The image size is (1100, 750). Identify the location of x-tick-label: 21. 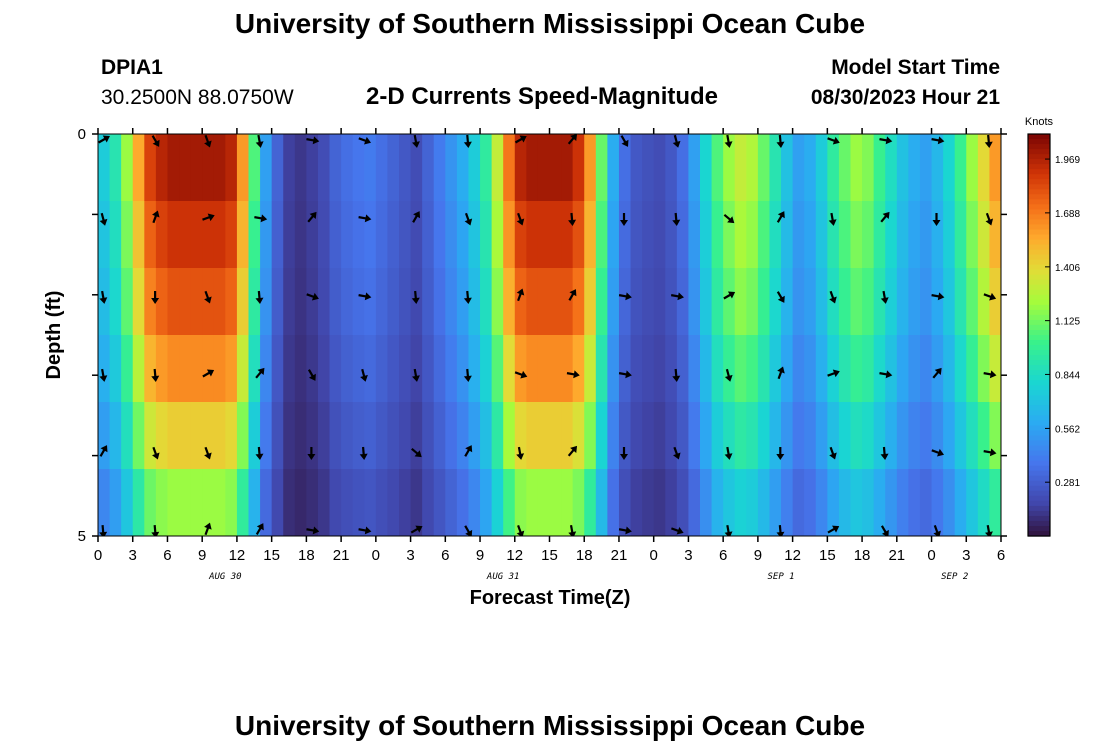
(619, 555).